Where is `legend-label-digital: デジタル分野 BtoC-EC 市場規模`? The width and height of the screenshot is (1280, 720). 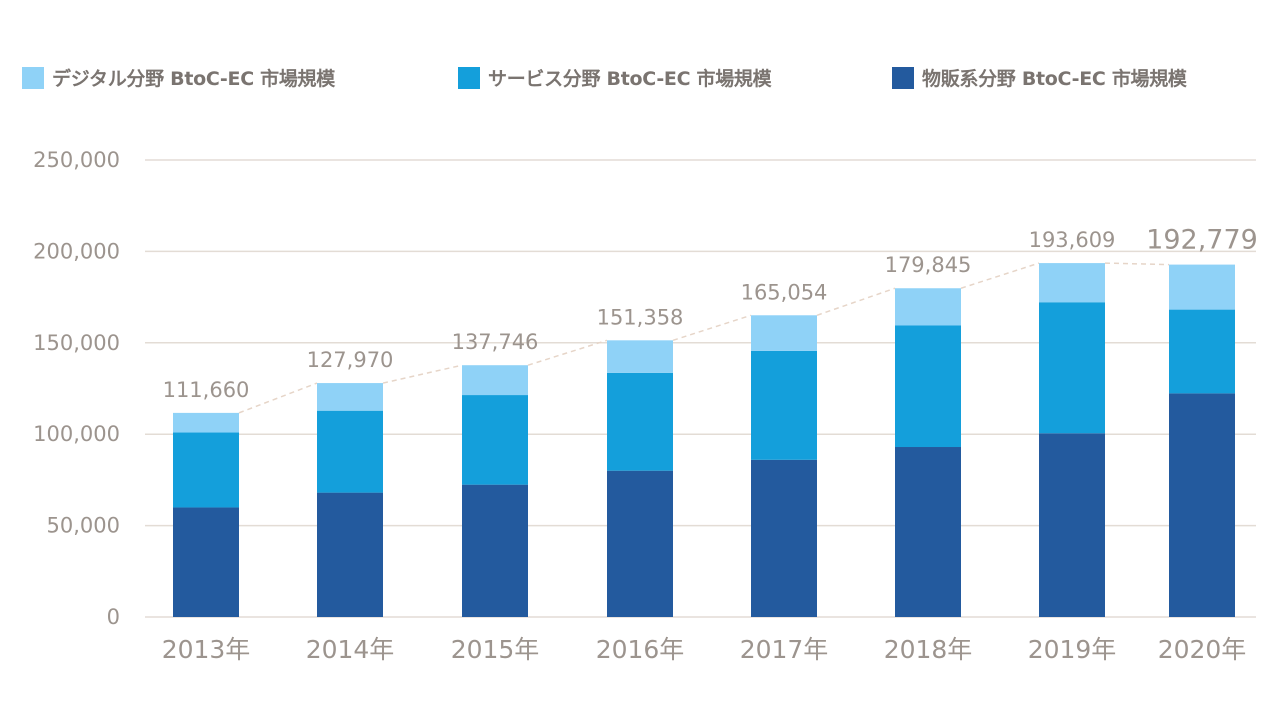 legend-label-digital: デジタル分野 BtoC-EC 市場規模 is located at coordinates (193, 79).